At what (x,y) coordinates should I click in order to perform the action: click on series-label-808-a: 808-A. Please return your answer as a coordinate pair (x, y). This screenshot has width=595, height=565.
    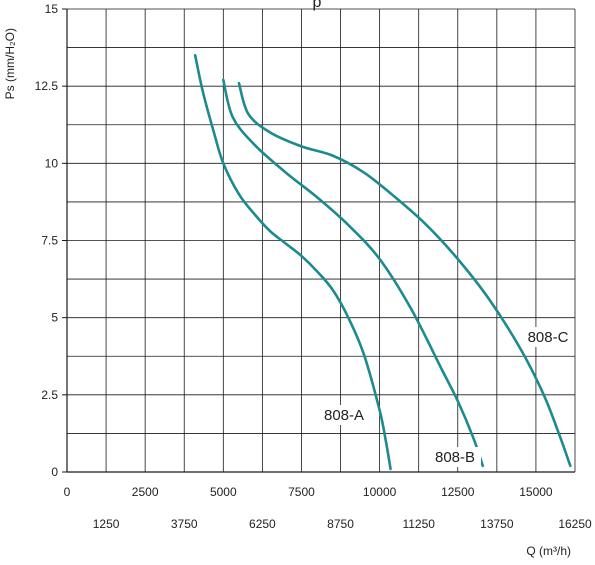
    Looking at the image, I should click on (344, 415).